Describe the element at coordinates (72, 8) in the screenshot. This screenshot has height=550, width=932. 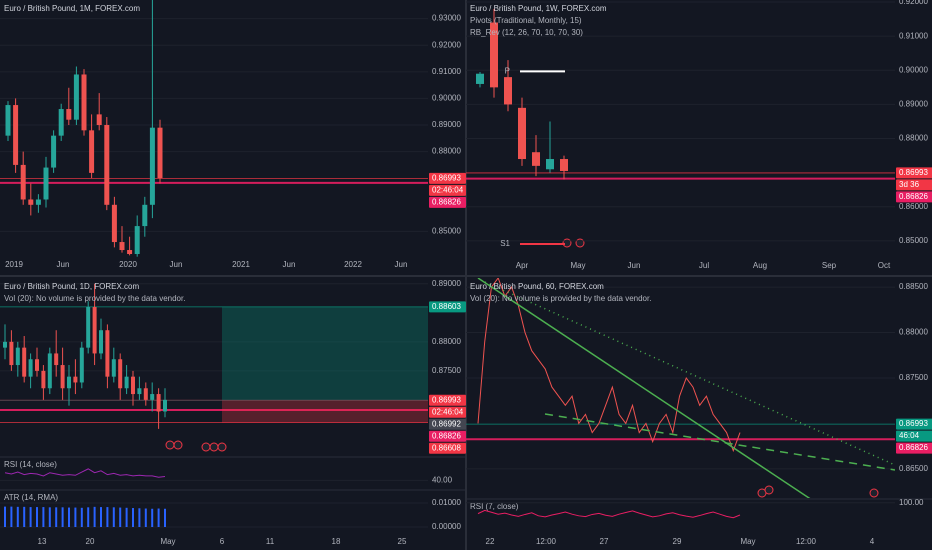
I see `chart-title: Euro / British Pound, 1M, FOREX.com` at that location.